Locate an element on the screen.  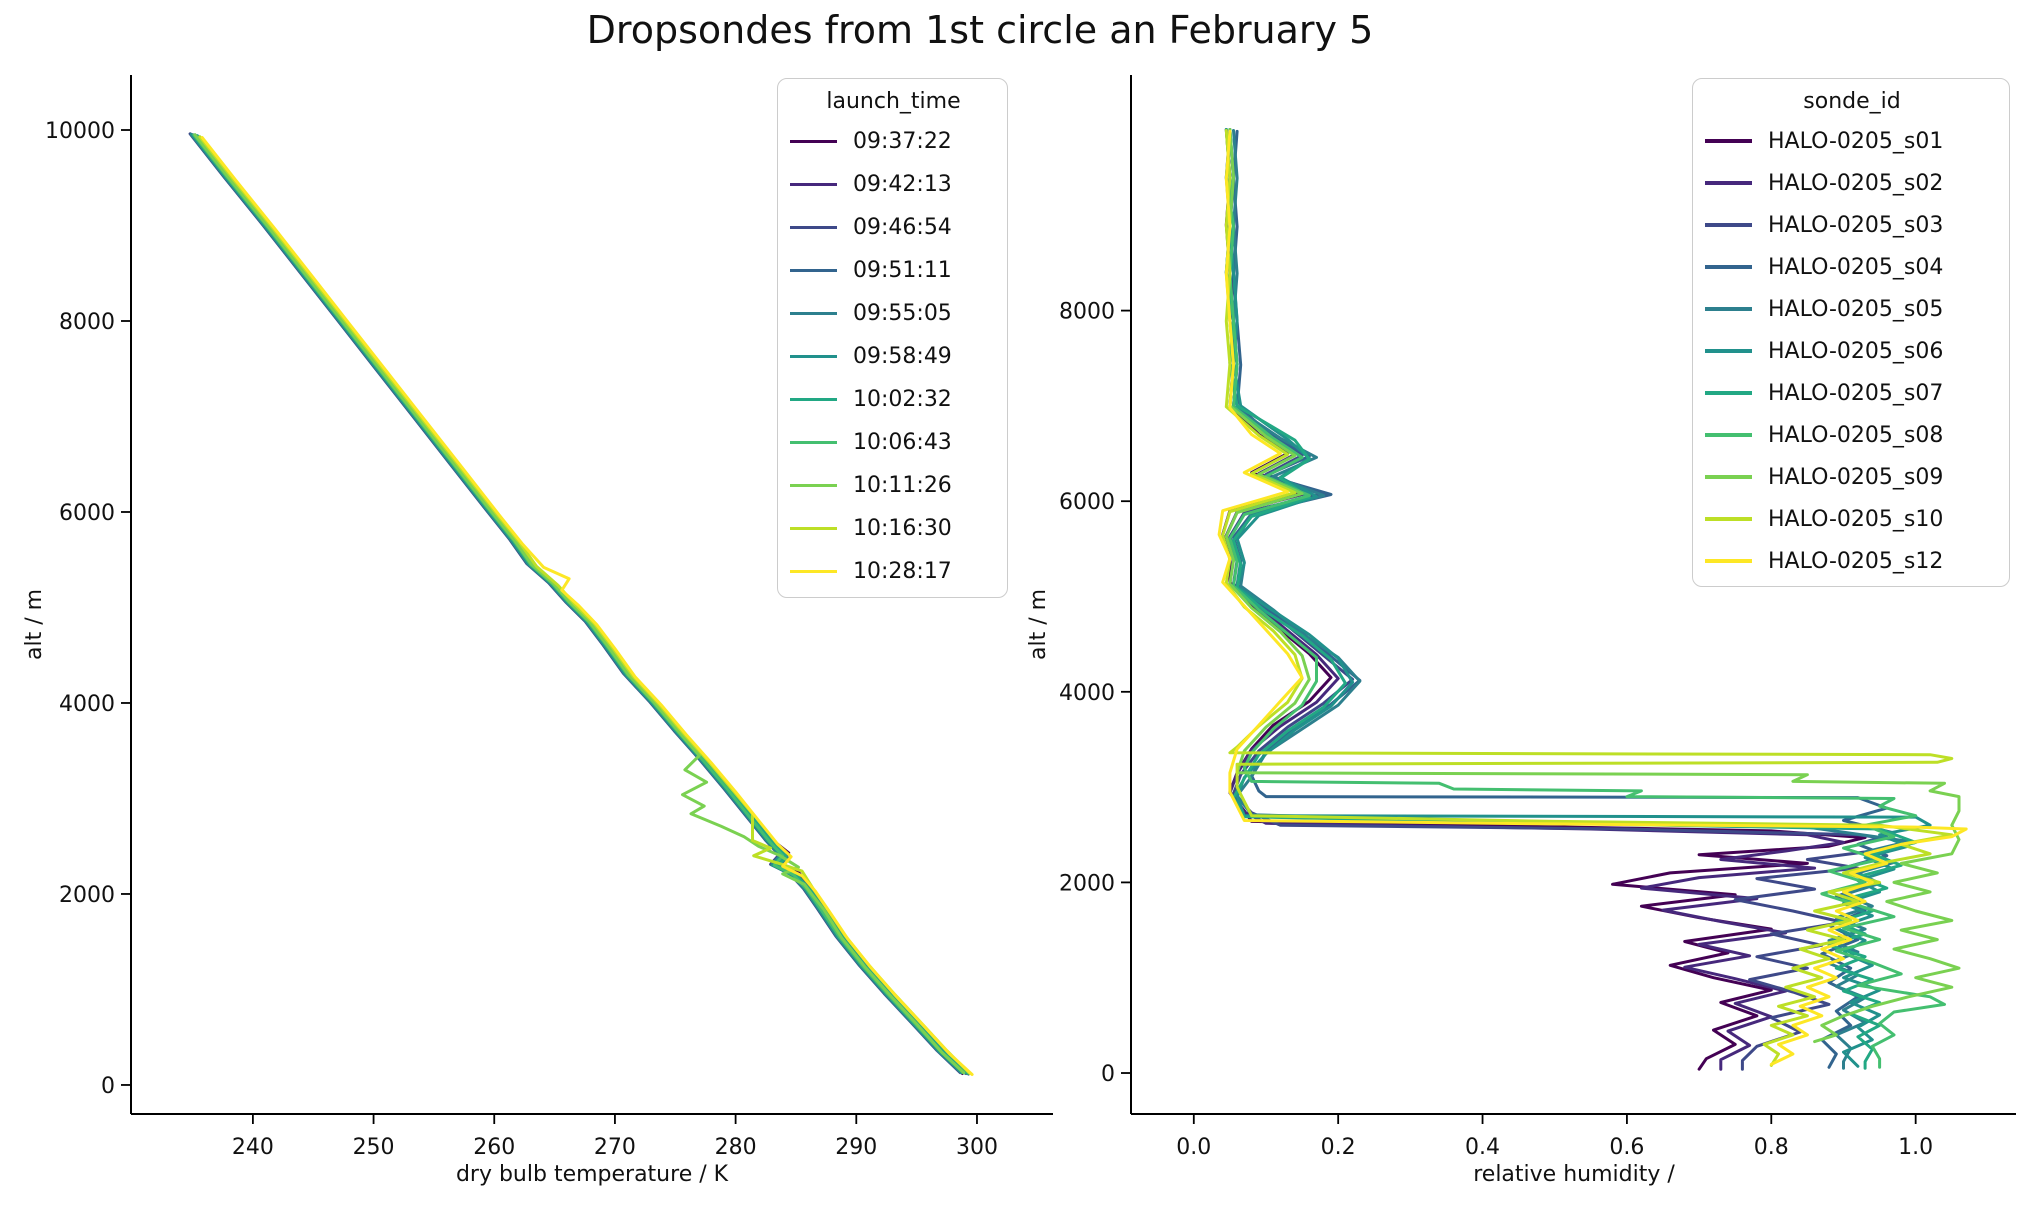
legend-item-label: HALO-0205_s04 is located at coordinates (1856, 267).